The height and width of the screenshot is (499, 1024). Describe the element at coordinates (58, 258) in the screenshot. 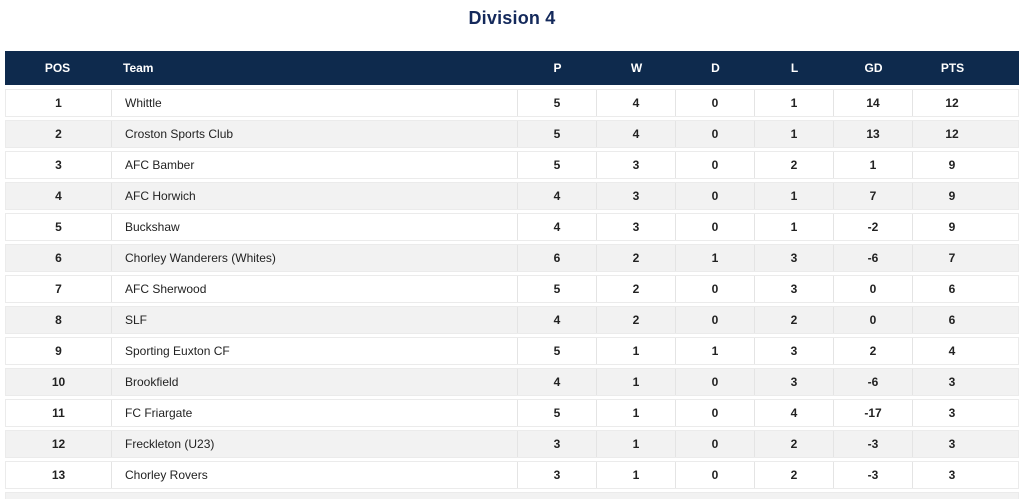

I see `position-cell: 6` at that location.